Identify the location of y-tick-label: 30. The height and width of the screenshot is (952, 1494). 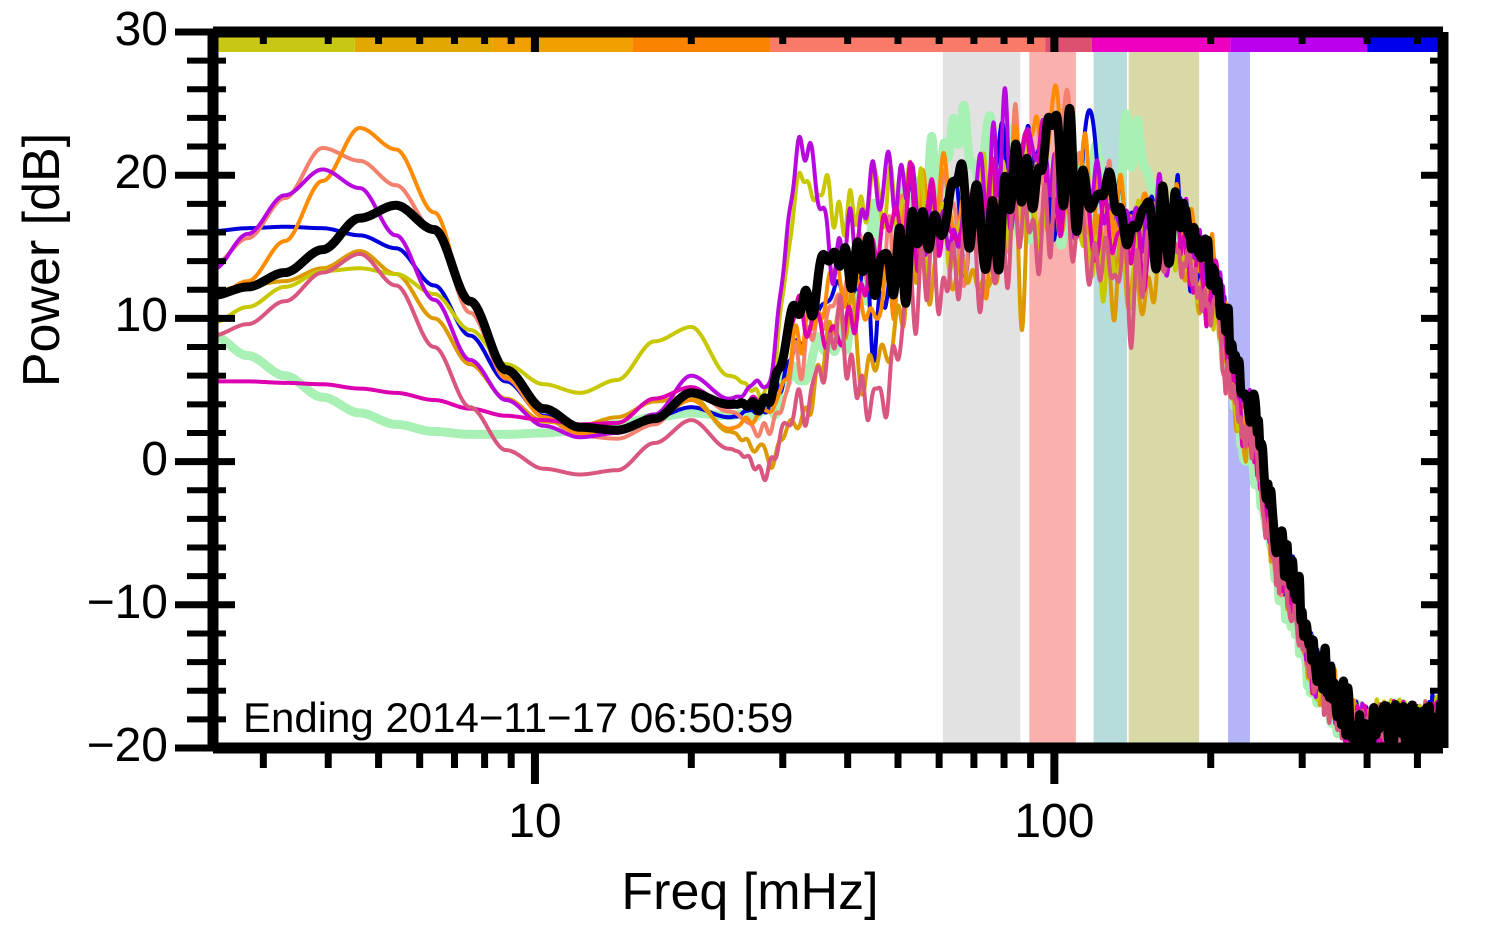
(141, 29).